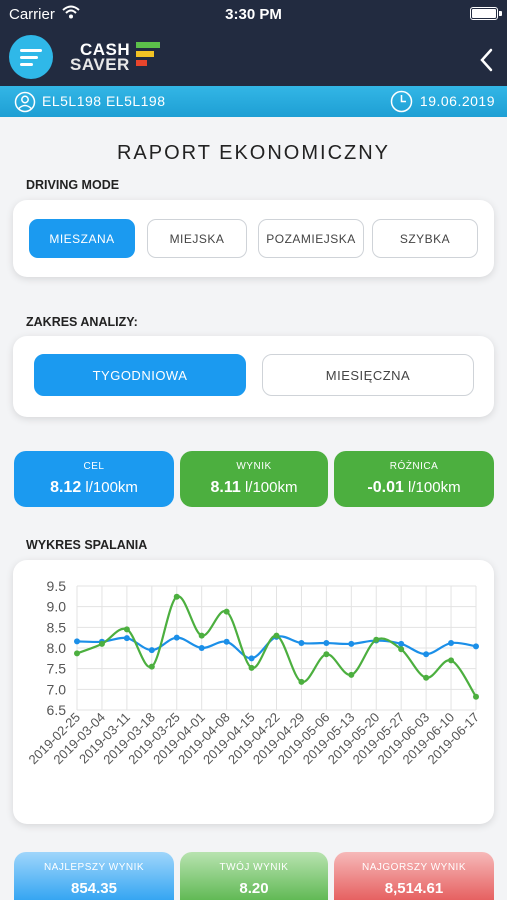  I want to click on report-date: 19.06.2019, so click(457, 101).